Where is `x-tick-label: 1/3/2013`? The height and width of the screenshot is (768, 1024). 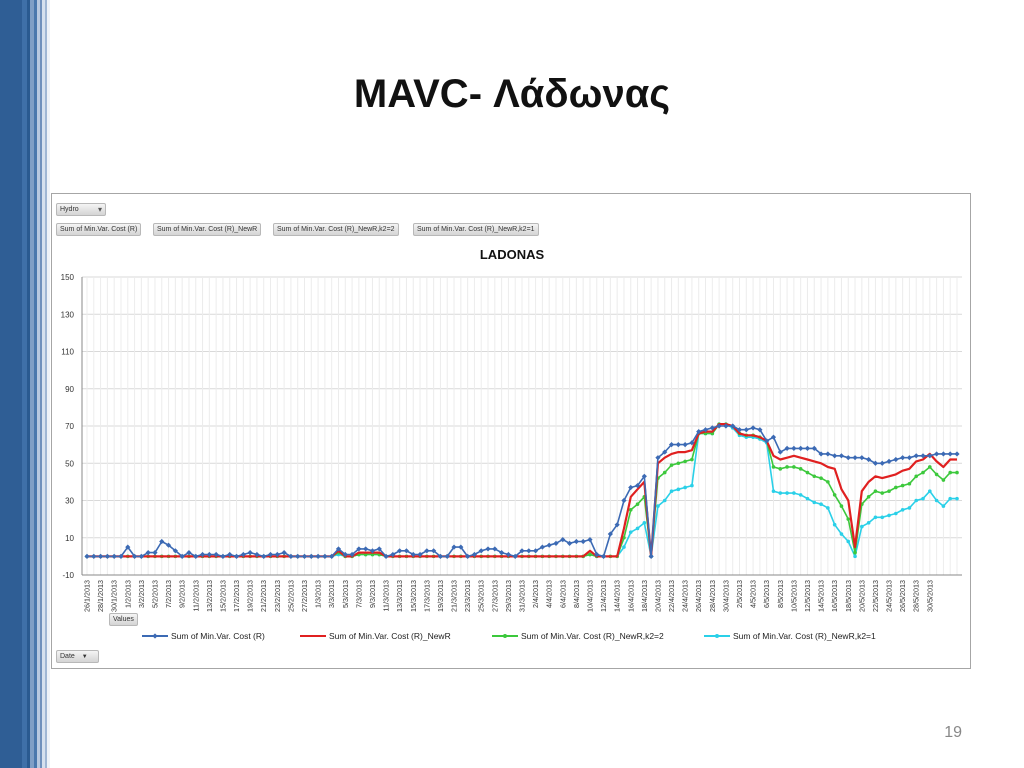
x-tick-label: 1/3/2013 is located at coordinates (318, 594).